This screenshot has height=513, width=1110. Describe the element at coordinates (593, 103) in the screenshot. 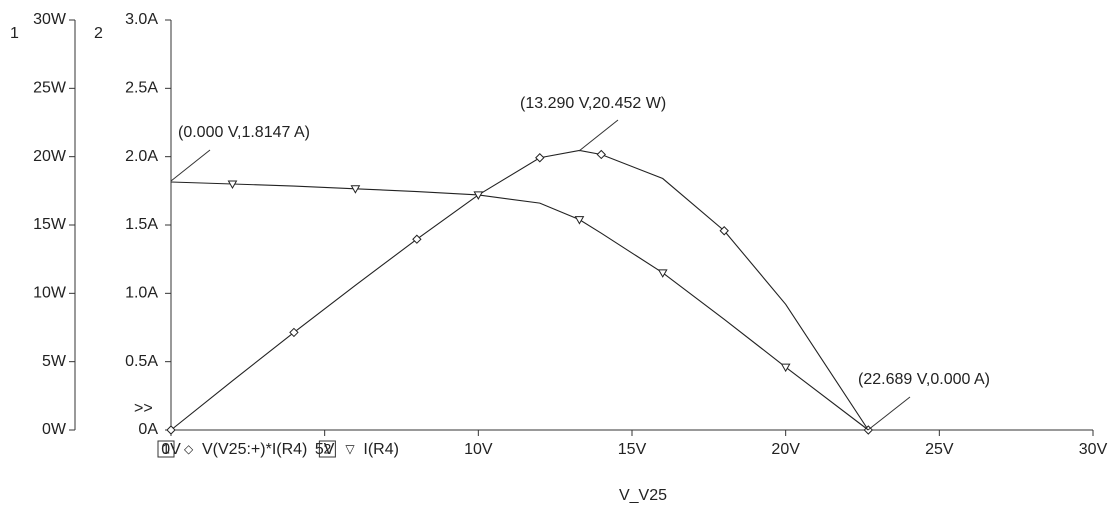

I see `annotation: (13.290 V,20.452 W)` at that location.